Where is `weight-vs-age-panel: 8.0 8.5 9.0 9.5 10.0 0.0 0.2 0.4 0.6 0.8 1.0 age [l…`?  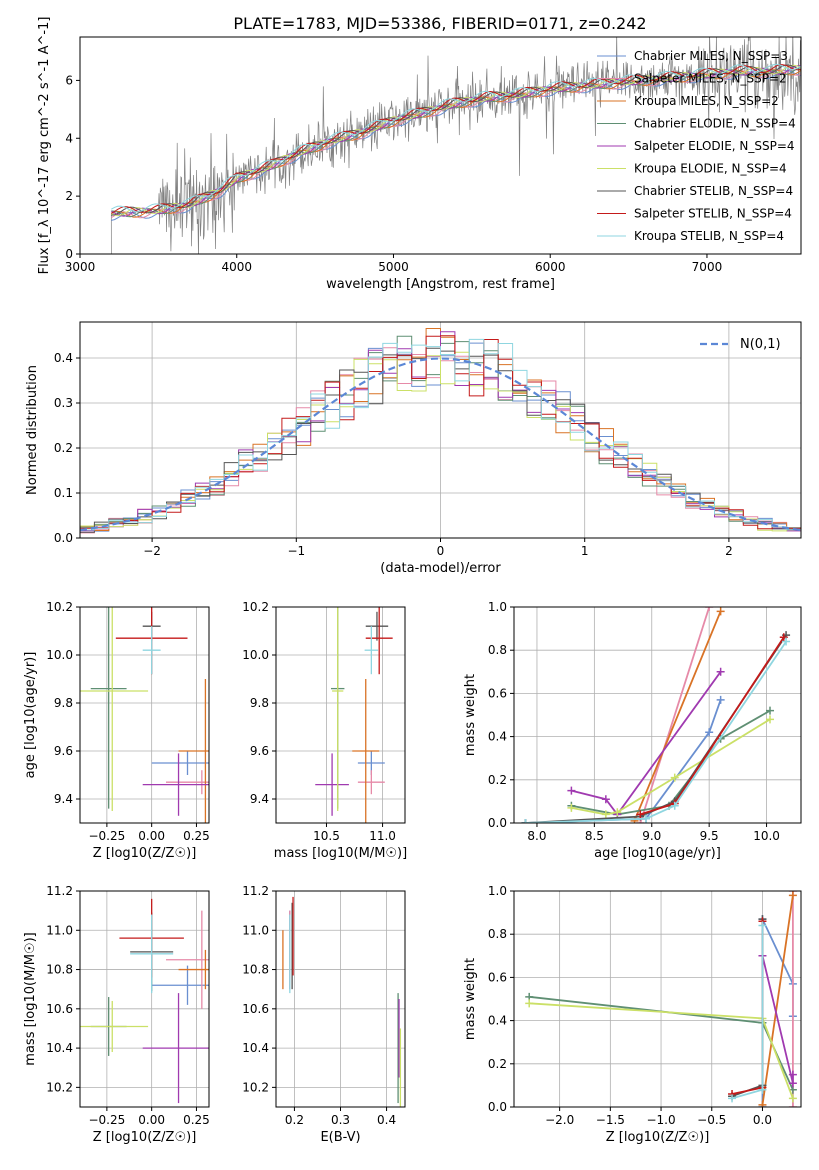
weight-vs-age-panel: 8.0 8.5 9.0 9.5 10.0 0.0 0.2 0.4 0.6 0.8 1.0 age [l… is located at coordinates (632, 730).